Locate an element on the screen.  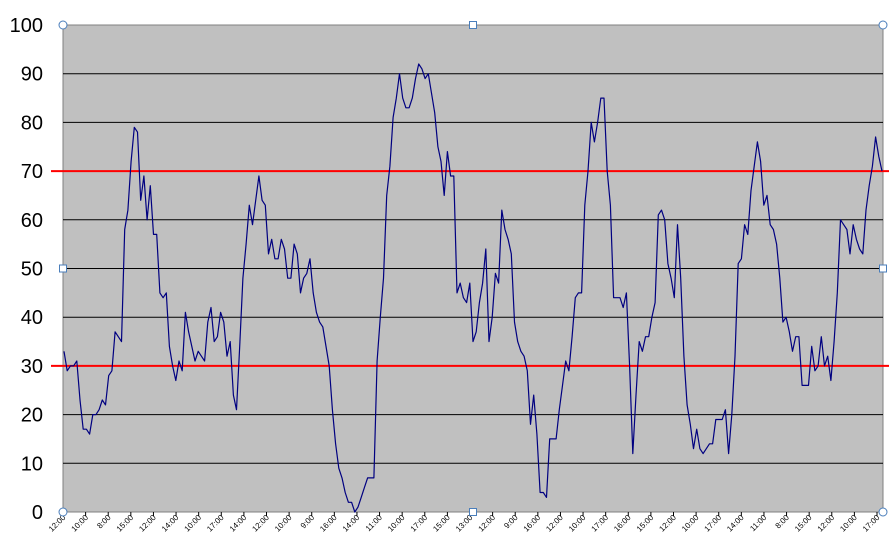
y-tick-label: 20 is located at coordinates (32, 416).